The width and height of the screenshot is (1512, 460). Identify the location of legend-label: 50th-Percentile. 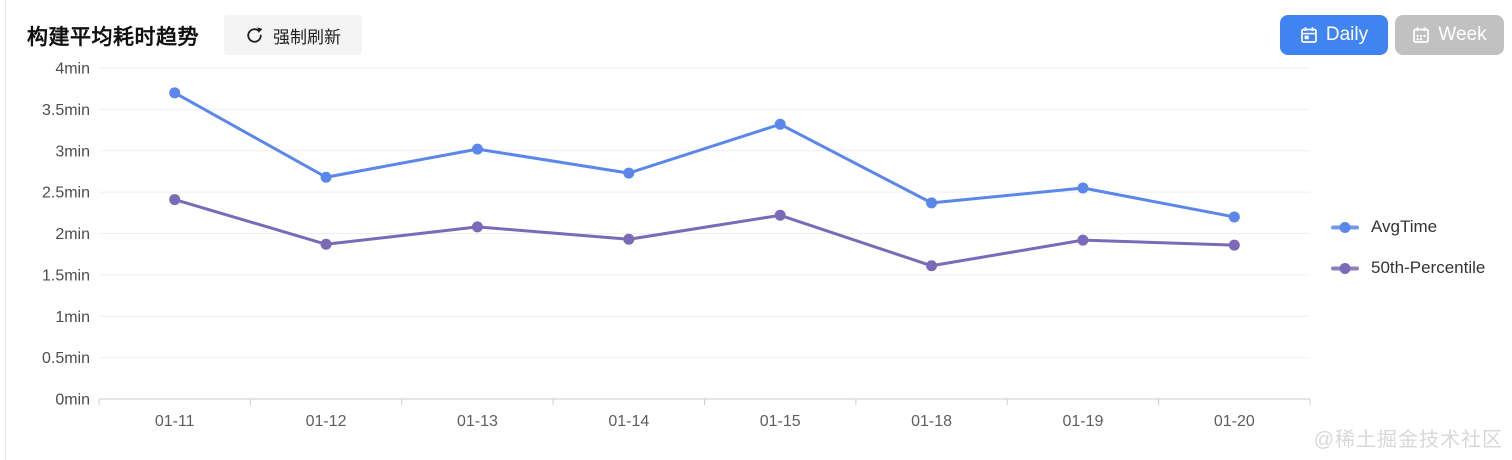
(1428, 267).